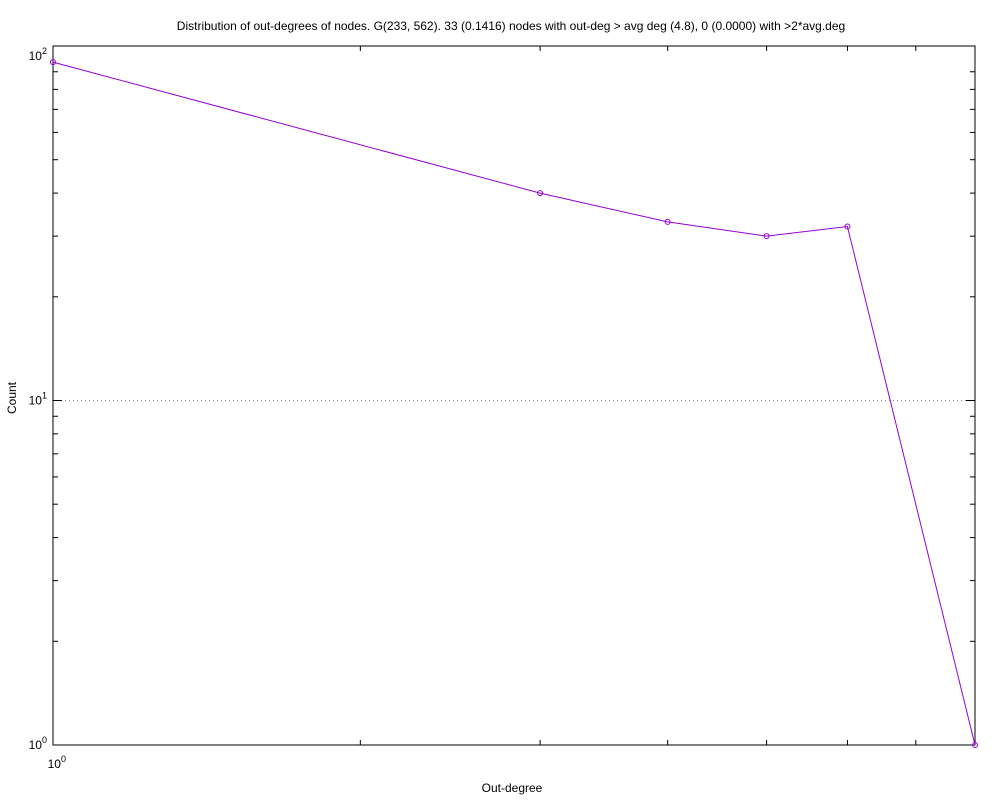 The width and height of the screenshot is (1000, 800). Describe the element at coordinates (38, 54) in the screenshot. I see `y-tick-label: 10²` at that location.